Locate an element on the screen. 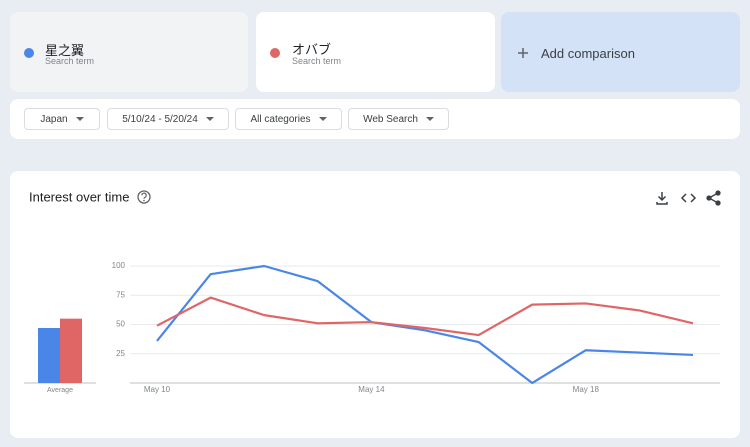  share-icon is located at coordinates (713, 198).